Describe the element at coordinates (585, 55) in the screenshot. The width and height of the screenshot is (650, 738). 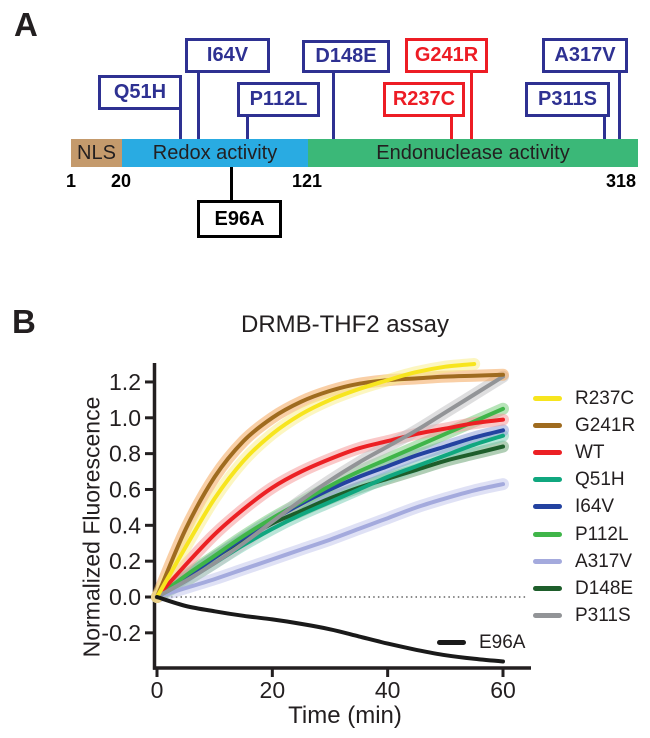
I see `mutation-box-a317v: A317V` at that location.